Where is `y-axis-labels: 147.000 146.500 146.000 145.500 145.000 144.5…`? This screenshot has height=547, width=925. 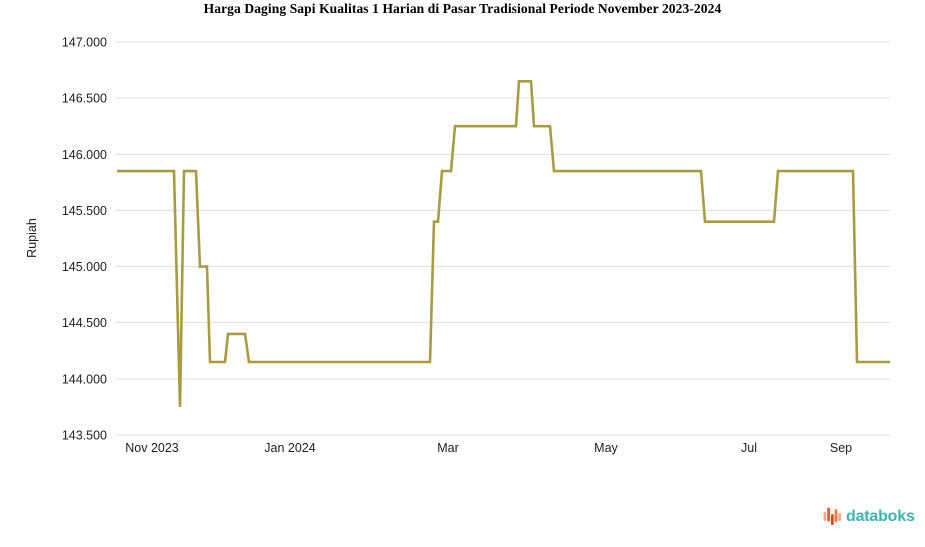
y-axis-labels: 147.000 146.500 146.000 145.500 145.000 144.5… is located at coordinates (84, 239).